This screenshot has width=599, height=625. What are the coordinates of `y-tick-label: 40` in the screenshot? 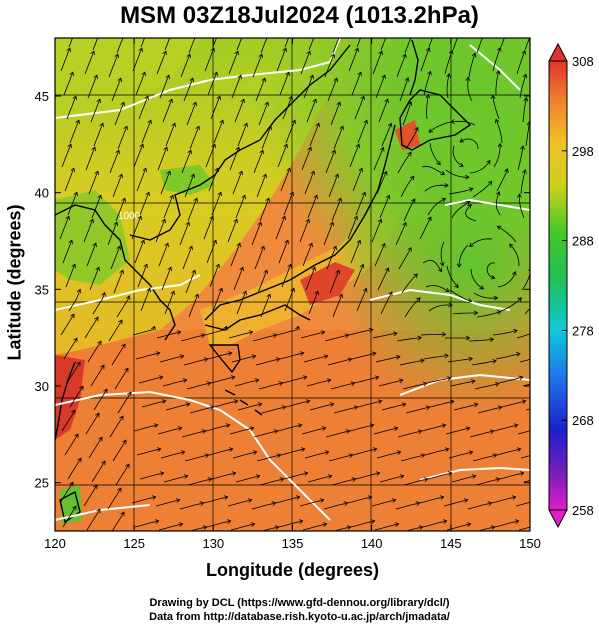 It's located at (42, 193).